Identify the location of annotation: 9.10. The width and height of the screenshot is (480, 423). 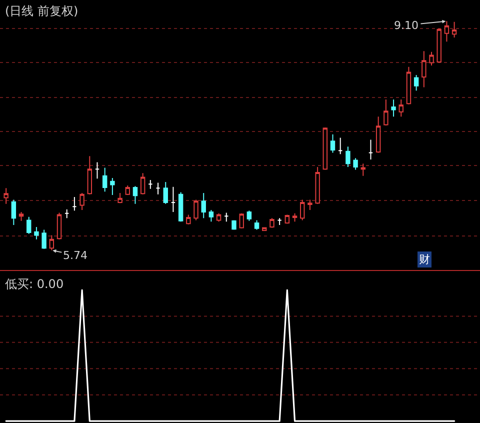
(406, 25).